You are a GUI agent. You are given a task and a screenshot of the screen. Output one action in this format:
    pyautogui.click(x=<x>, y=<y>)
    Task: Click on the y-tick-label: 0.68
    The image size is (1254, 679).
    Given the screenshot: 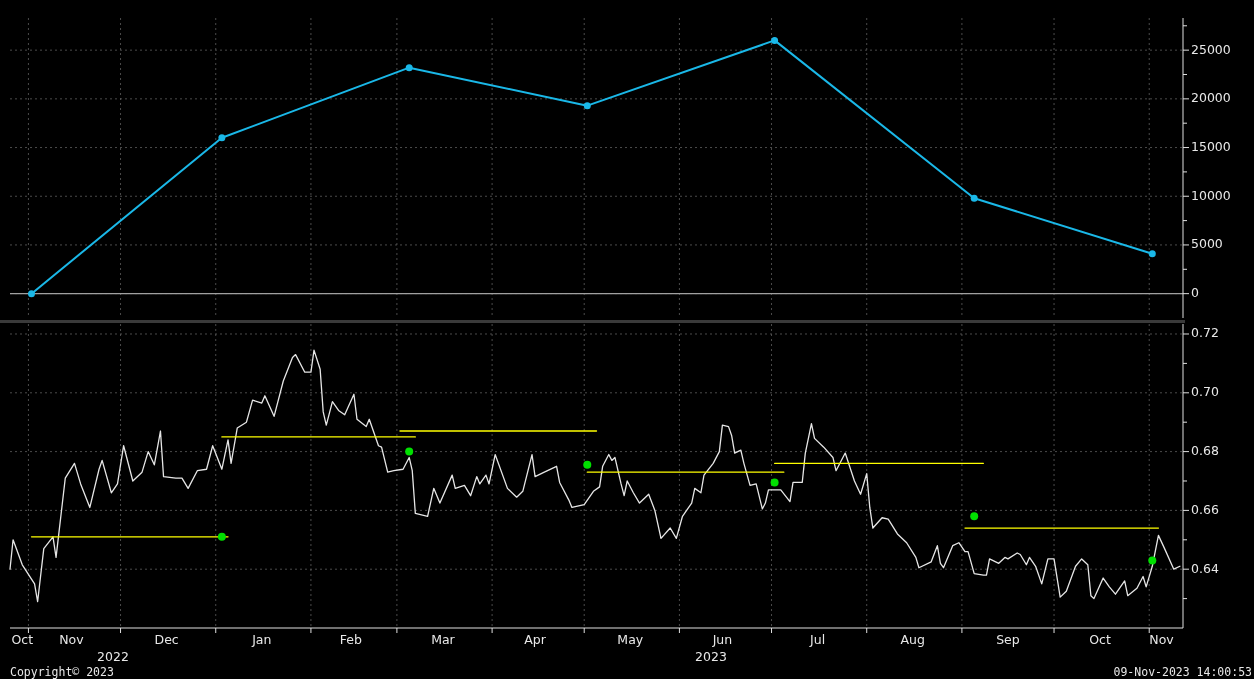 What is the action you would take?
    pyautogui.click(x=1205, y=451)
    